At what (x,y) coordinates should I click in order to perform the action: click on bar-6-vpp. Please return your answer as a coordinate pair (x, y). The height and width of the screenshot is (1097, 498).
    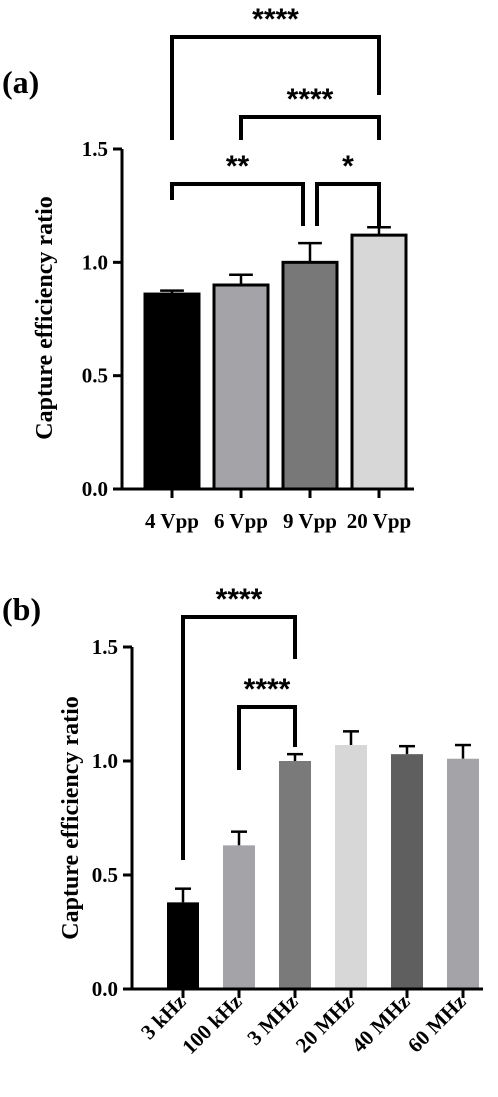
    Looking at the image, I should click on (241, 387).